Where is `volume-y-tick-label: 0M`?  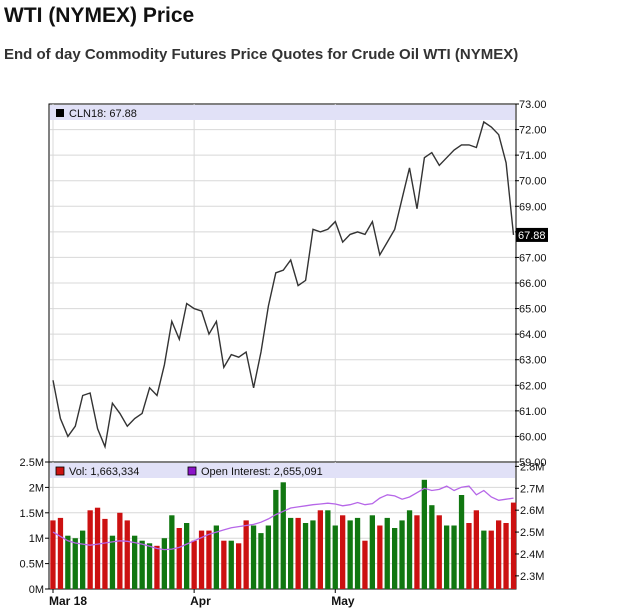
volume-y-tick-label: 0M is located at coordinates (36, 590).